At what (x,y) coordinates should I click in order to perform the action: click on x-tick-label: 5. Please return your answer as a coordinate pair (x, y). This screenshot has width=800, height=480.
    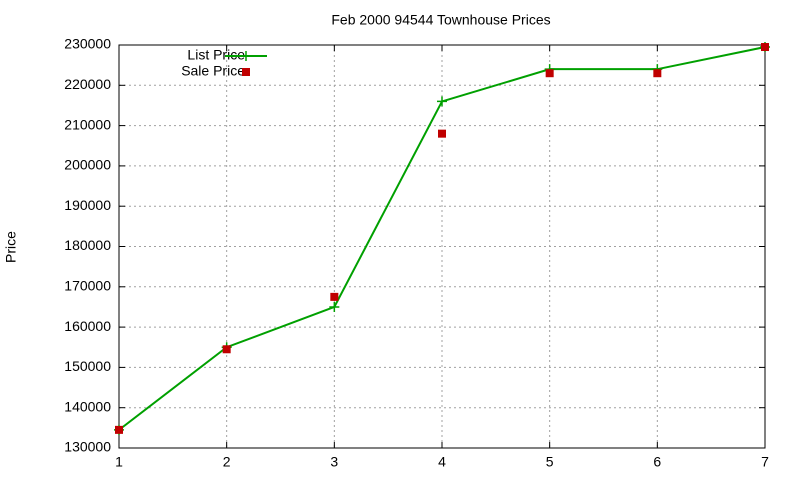
    Looking at the image, I should click on (550, 462).